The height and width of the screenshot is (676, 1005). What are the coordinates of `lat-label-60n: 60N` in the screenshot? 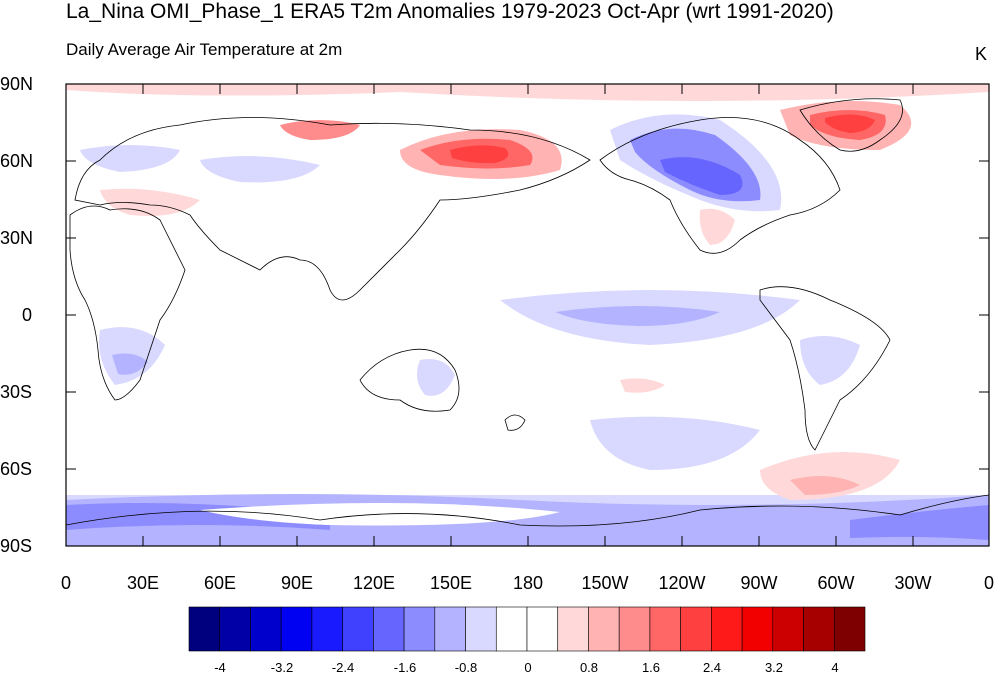 It's located at (17, 161).